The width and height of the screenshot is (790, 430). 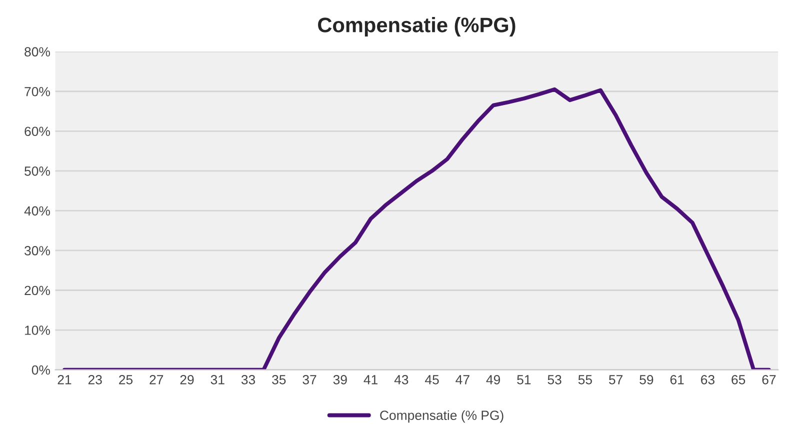 I want to click on x-tick-label: 49, so click(x=493, y=379).